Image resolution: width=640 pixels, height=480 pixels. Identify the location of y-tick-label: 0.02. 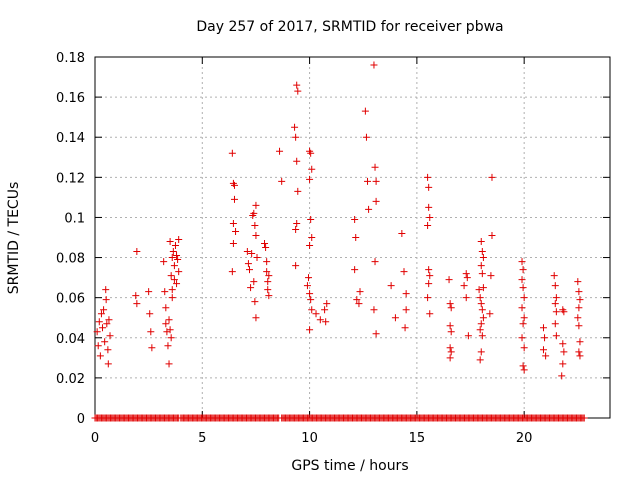
(70, 379).